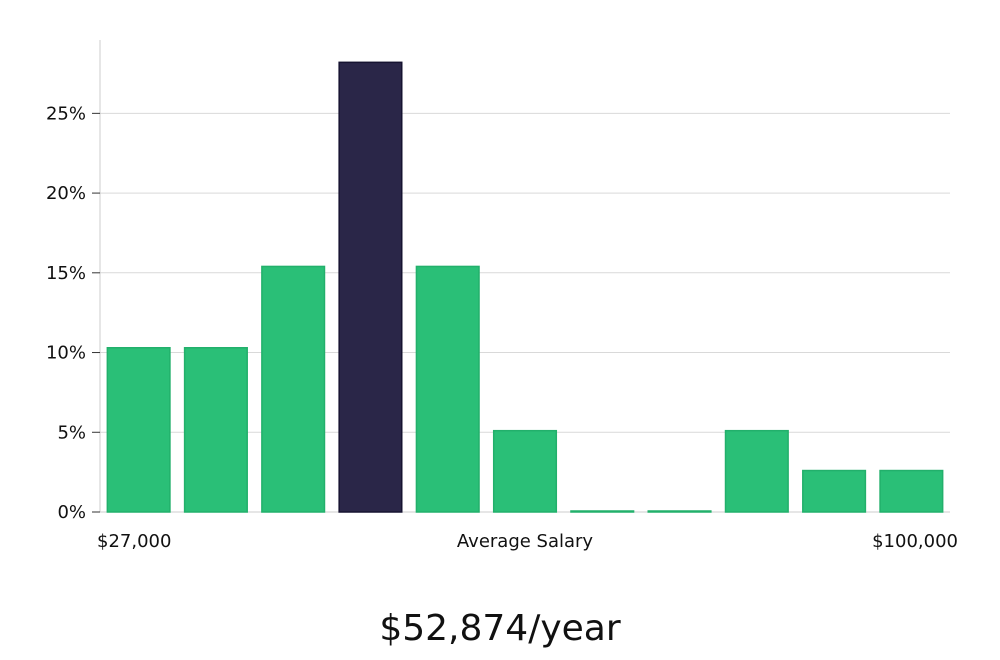 The image size is (1000, 660). I want to click on y-tick-label: 5%, so click(71, 432).